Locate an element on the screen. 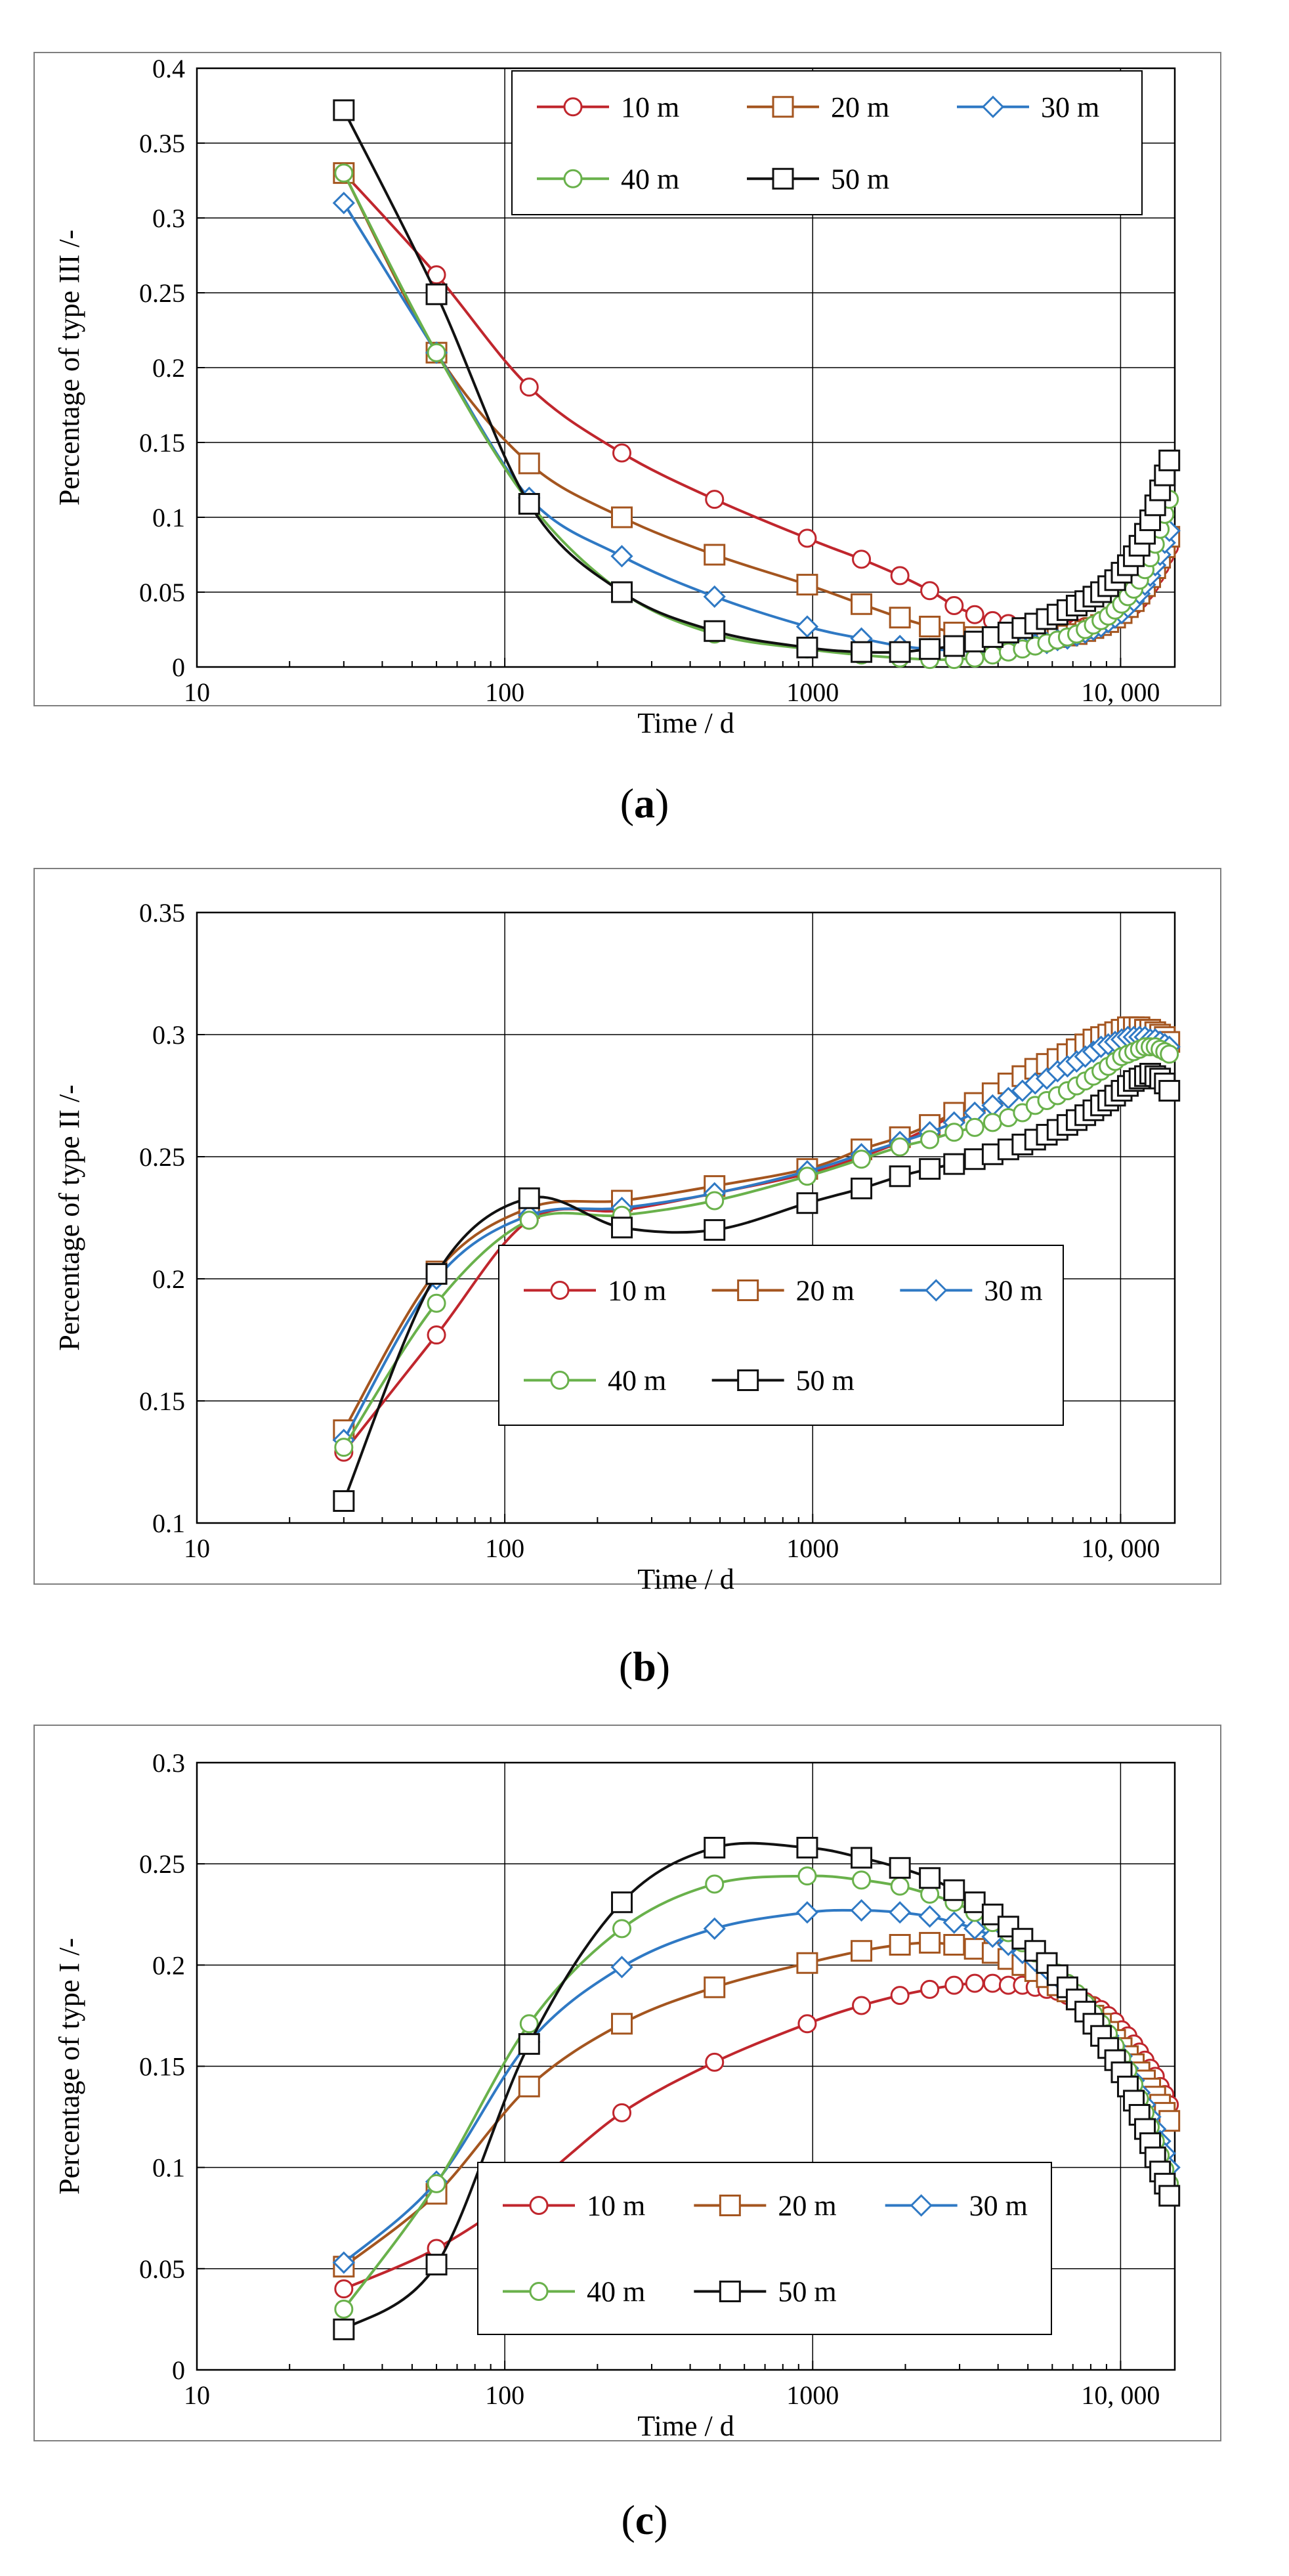 Image resolution: width=1289 pixels, height=2576 pixels. x-minor-ticks is located at coordinates (659, 1519).